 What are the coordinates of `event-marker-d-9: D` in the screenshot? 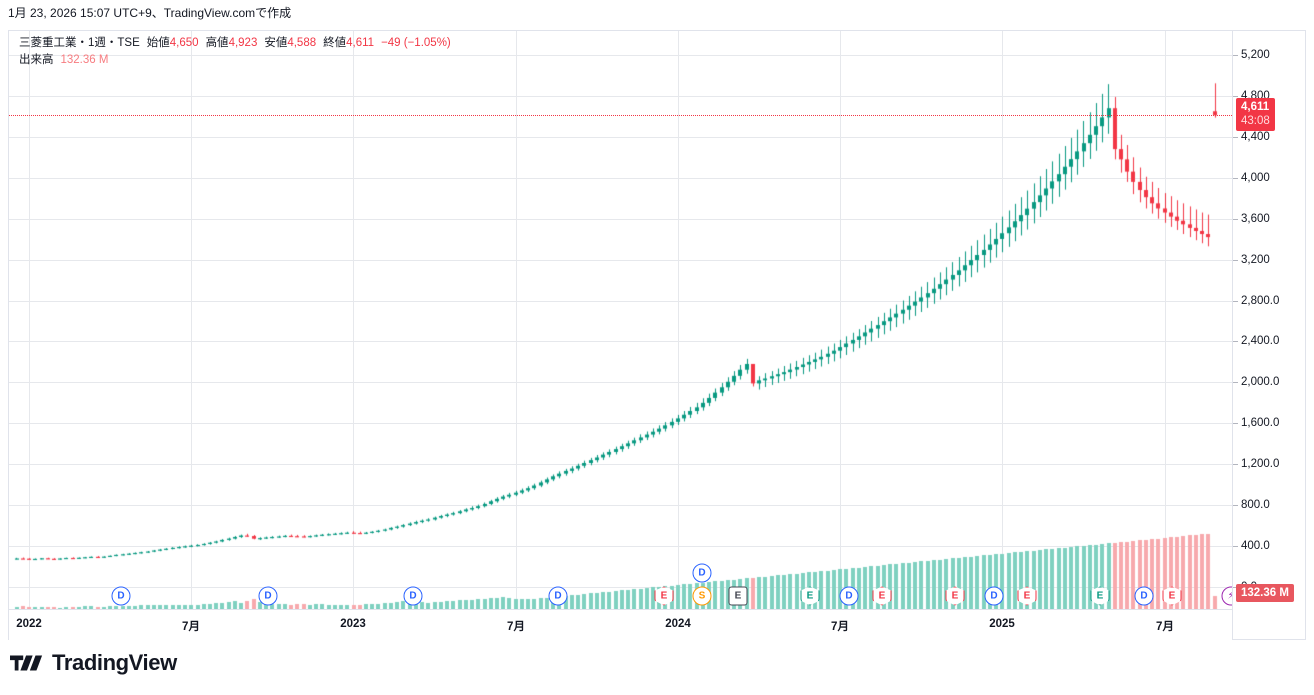 It's located at (849, 596).